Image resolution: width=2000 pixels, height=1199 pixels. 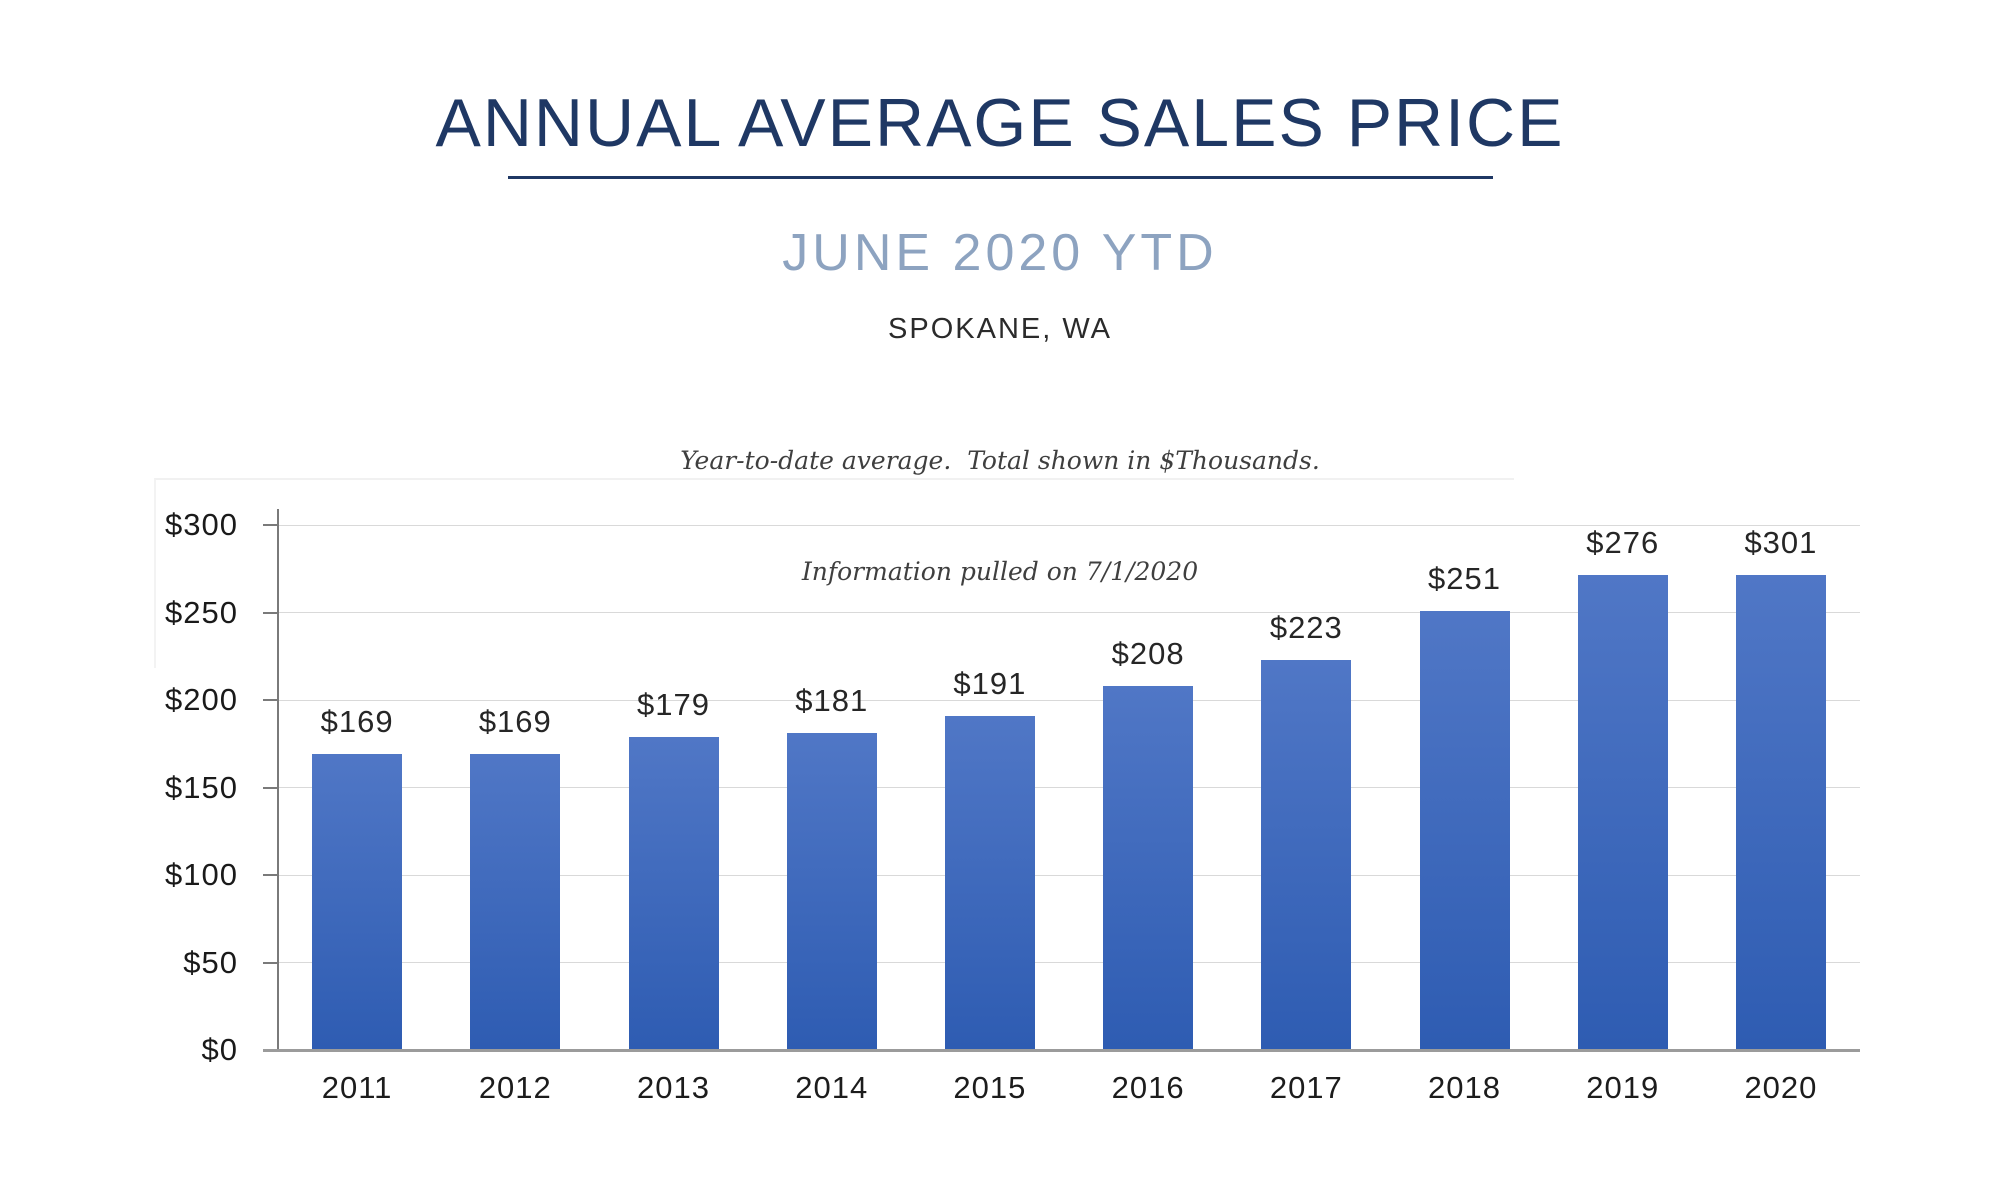 What do you see at coordinates (1069, 1088) in the screenshot?
I see `x-axis-labels: 2011 2012 2013 2014 2015 2016 2017 2018 2019 2020` at bounding box center [1069, 1088].